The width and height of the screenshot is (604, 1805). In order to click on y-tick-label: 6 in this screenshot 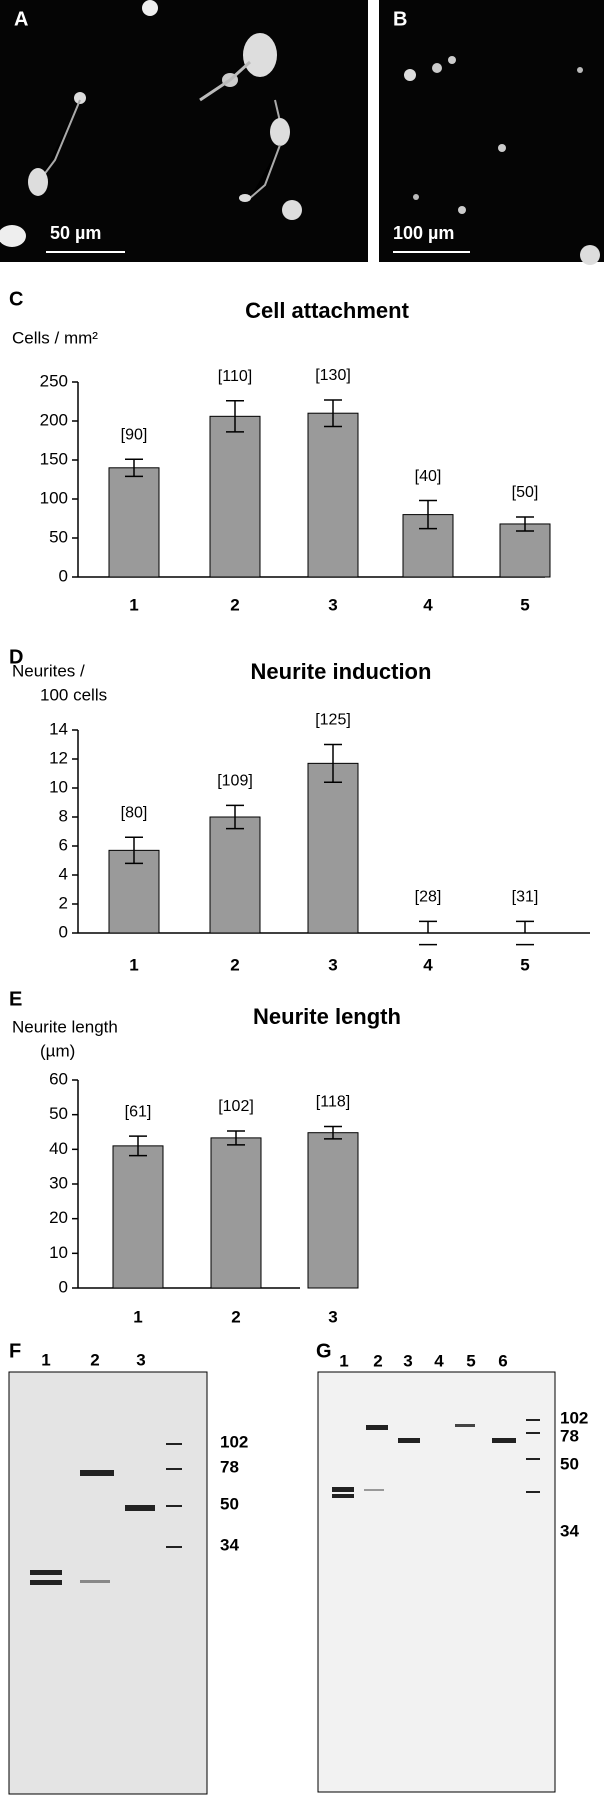, I will do `click(63, 844)`.